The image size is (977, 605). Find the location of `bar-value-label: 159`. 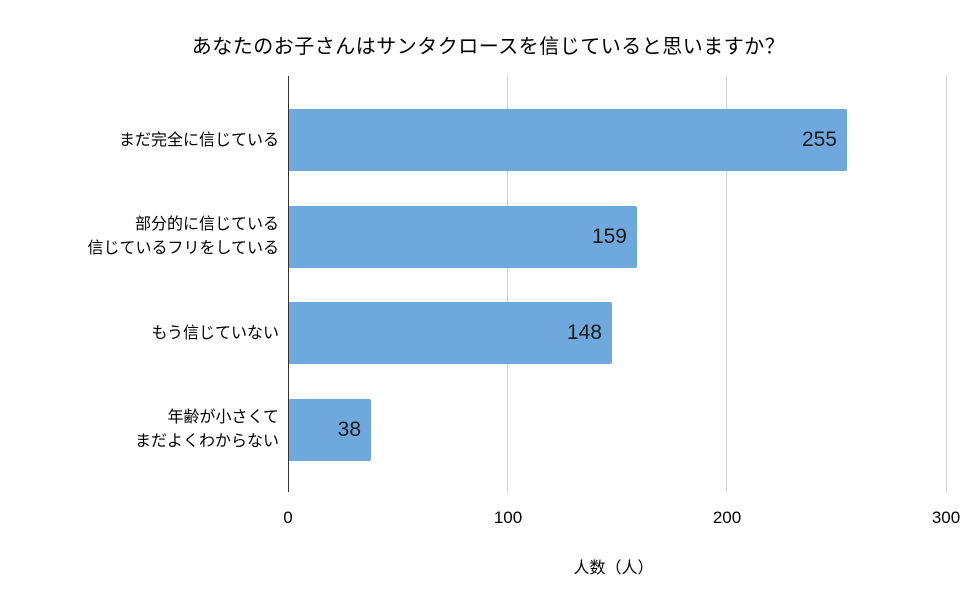

bar-value-label: 159 is located at coordinates (609, 236).